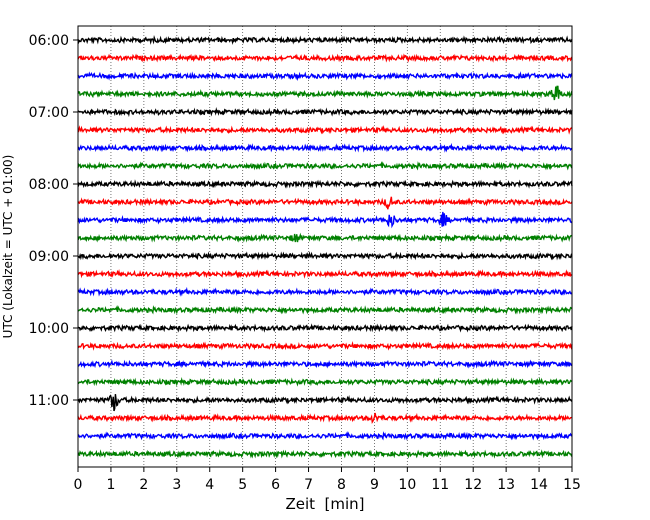 Image resolution: width=650 pixels, height=520 pixels. I want to click on x-tick-label: 12, so click(473, 485).